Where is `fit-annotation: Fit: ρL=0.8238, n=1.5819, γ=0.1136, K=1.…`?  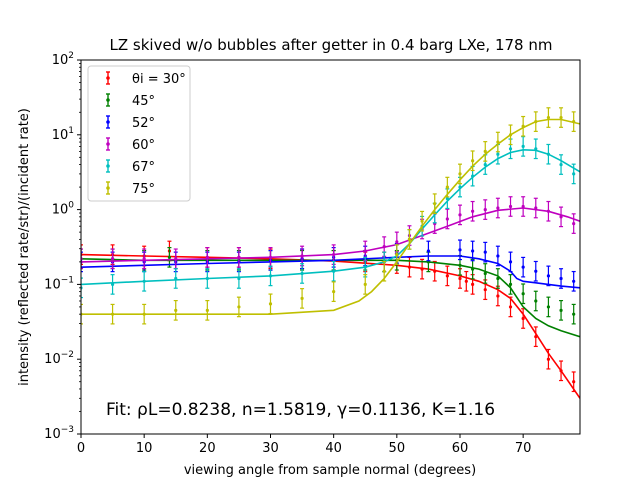
fit-annotation: Fit: ρL=0.8238, n=1.5819, γ=0.1136, K=1.… is located at coordinates (300, 410).